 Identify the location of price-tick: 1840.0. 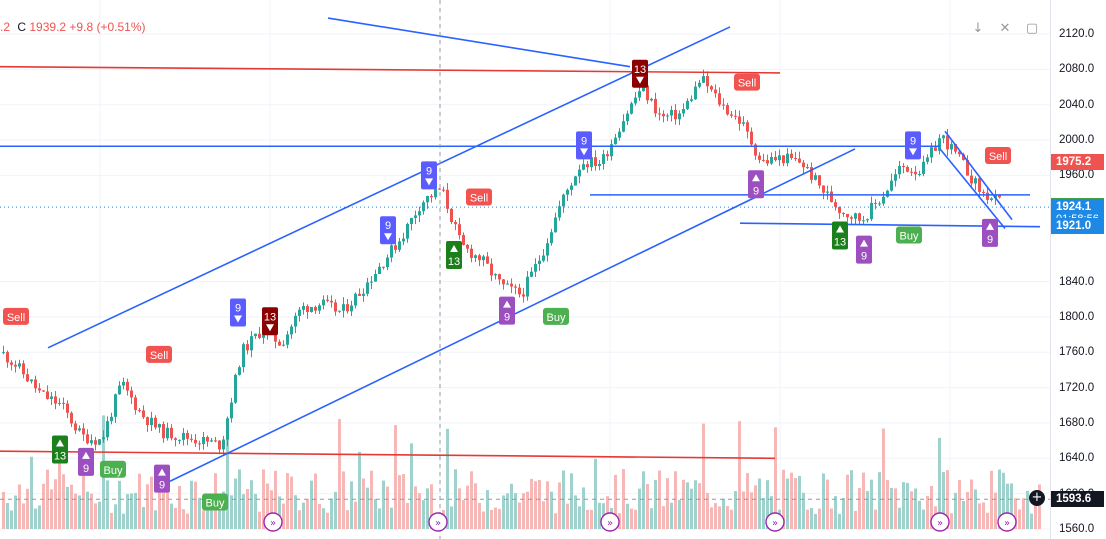
(1077, 281).